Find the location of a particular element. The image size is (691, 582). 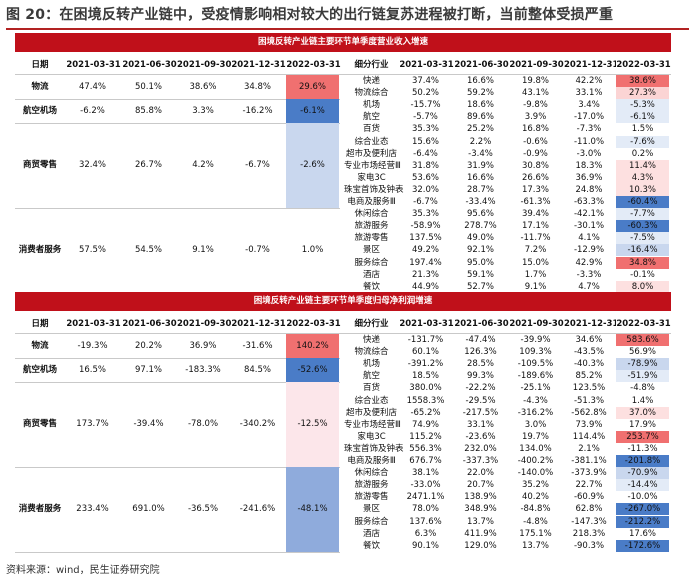

table-cell: 109.3% is located at coordinates (535, 352).